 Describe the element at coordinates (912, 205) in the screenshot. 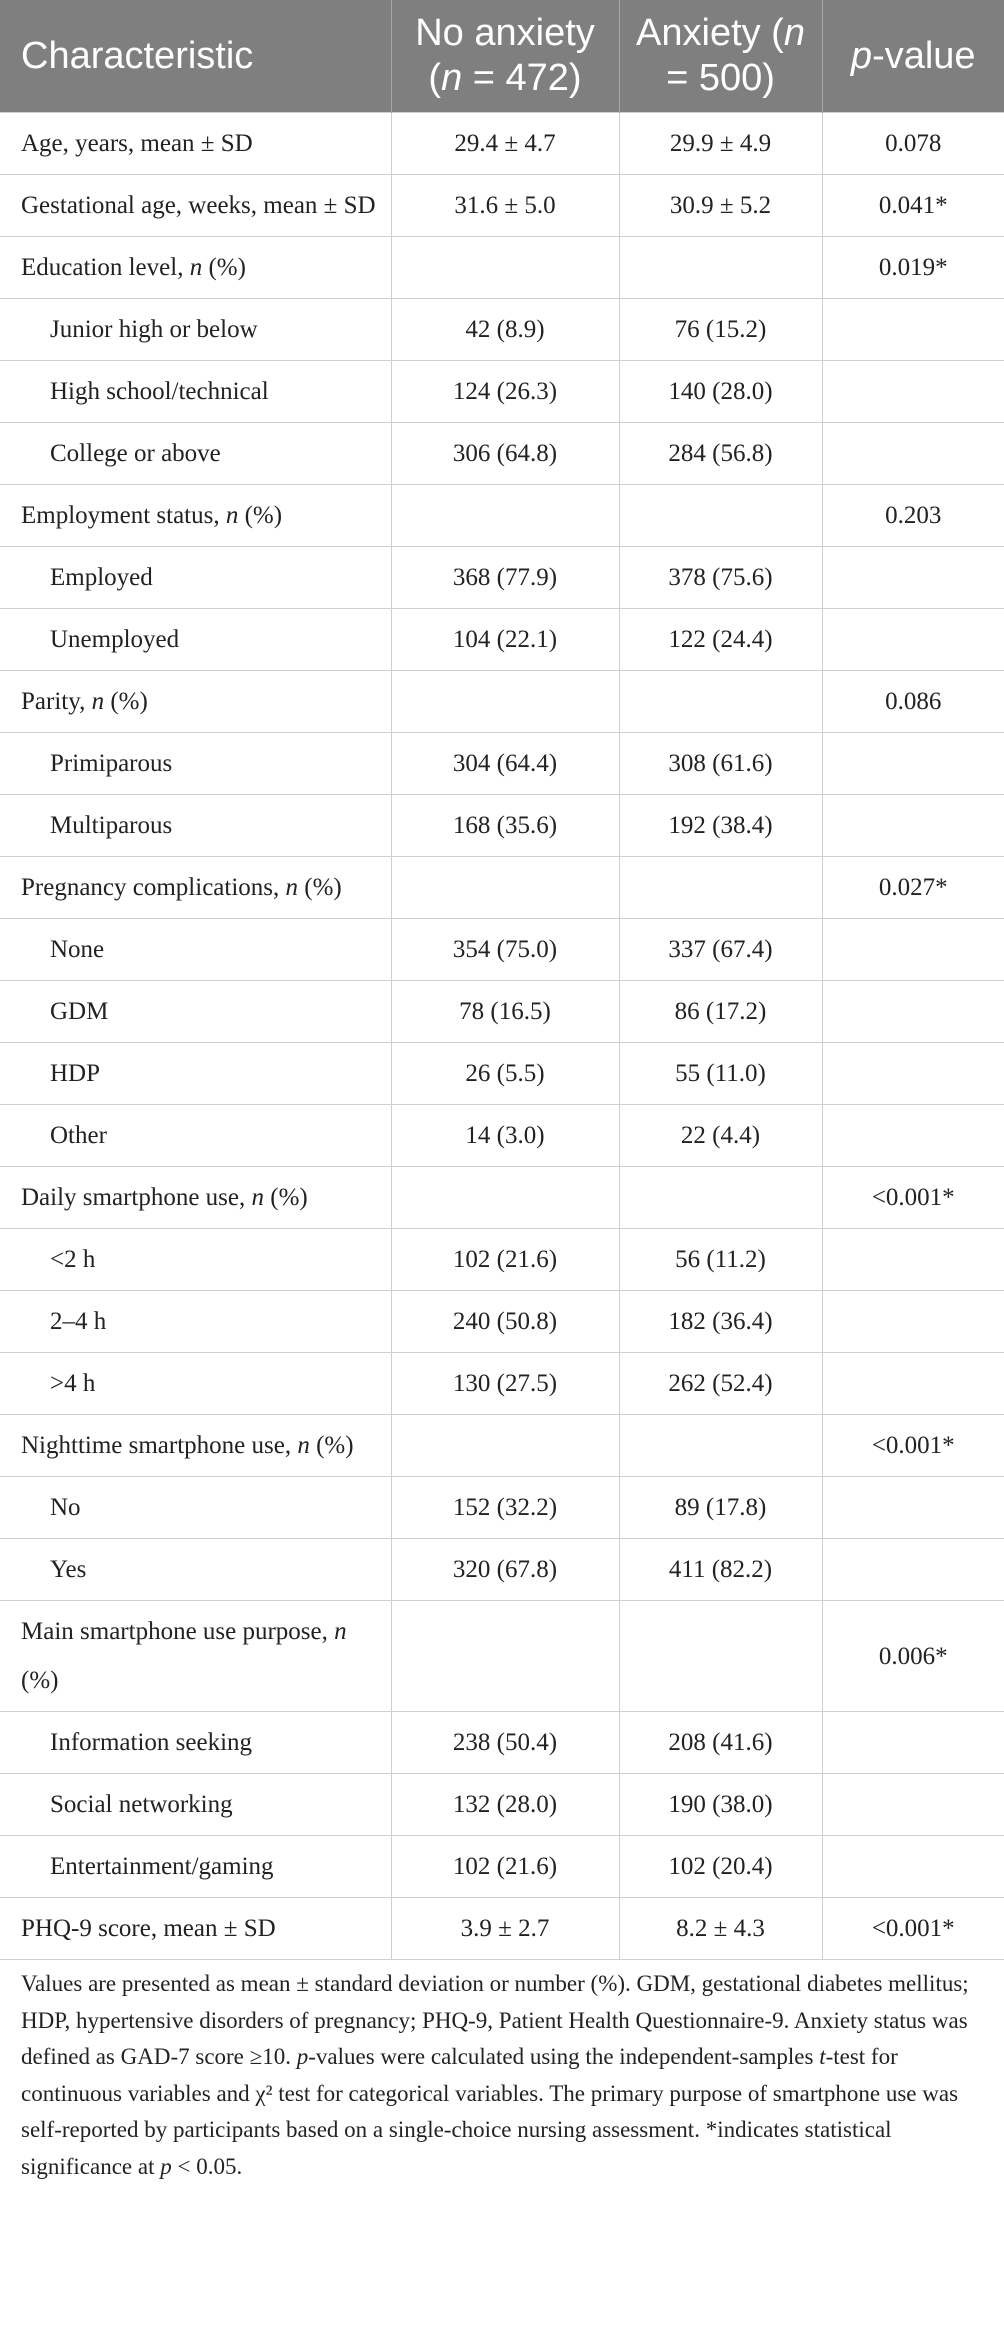

I see `cell: 0.041*` at that location.